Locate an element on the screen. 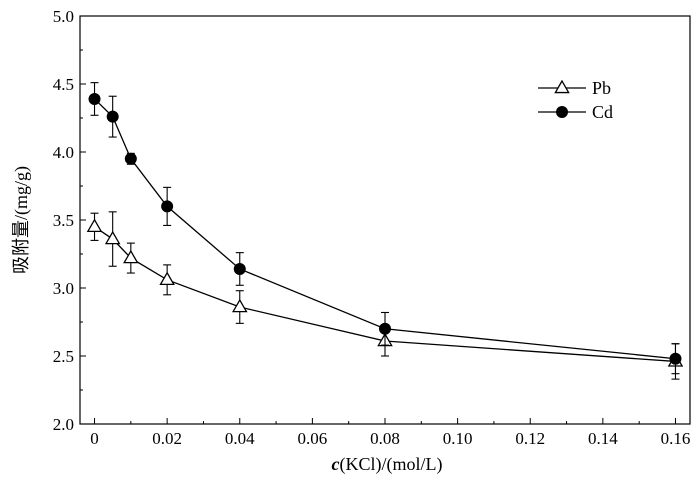 The height and width of the screenshot is (485, 700). y-tick-label: 3.5 is located at coordinates (63, 220).